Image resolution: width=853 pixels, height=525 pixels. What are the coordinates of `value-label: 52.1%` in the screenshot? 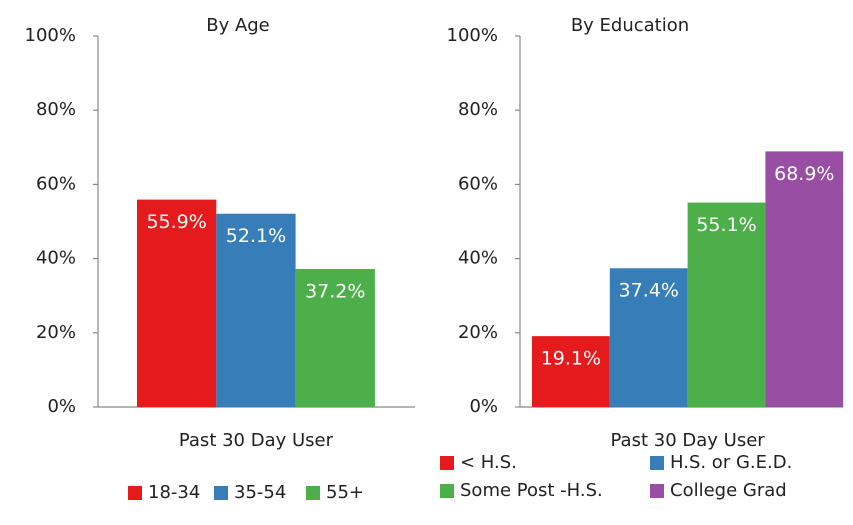 It's located at (256, 236).